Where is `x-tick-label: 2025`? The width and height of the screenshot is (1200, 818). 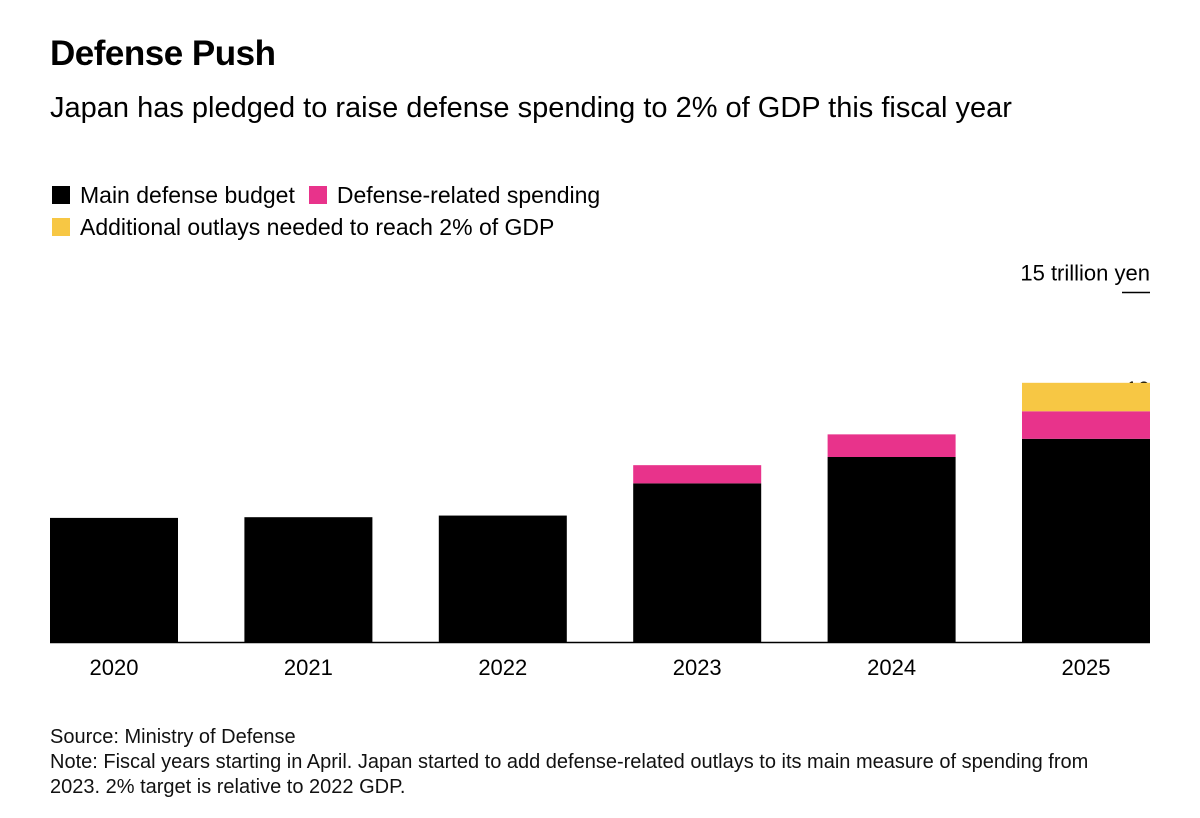 x-tick-label: 2025 is located at coordinates (1086, 667).